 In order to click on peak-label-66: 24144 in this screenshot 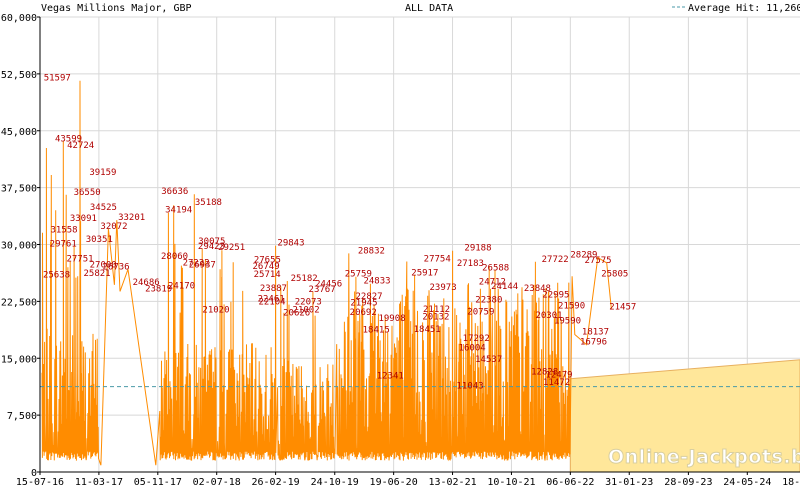, I will do `click(504, 287)`.